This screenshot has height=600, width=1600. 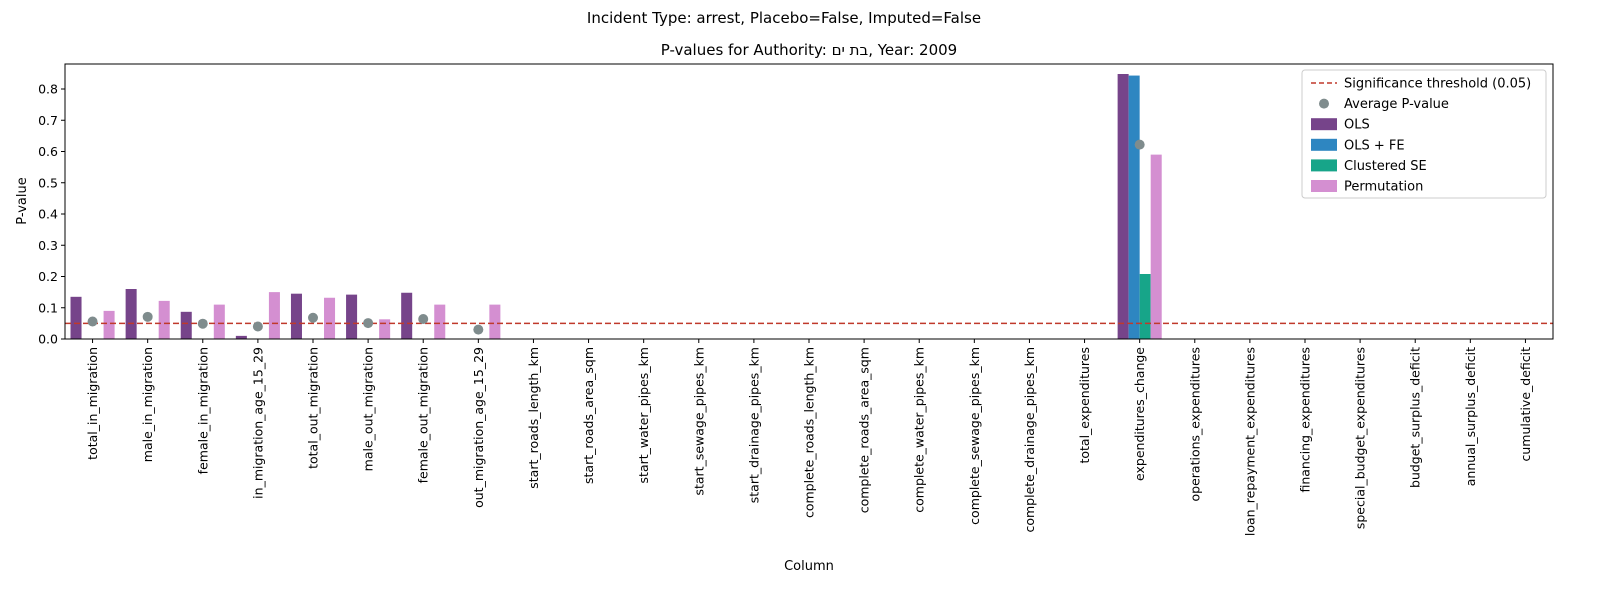 I want to click on bar-ols-female_in_migration, so click(x=186, y=325).